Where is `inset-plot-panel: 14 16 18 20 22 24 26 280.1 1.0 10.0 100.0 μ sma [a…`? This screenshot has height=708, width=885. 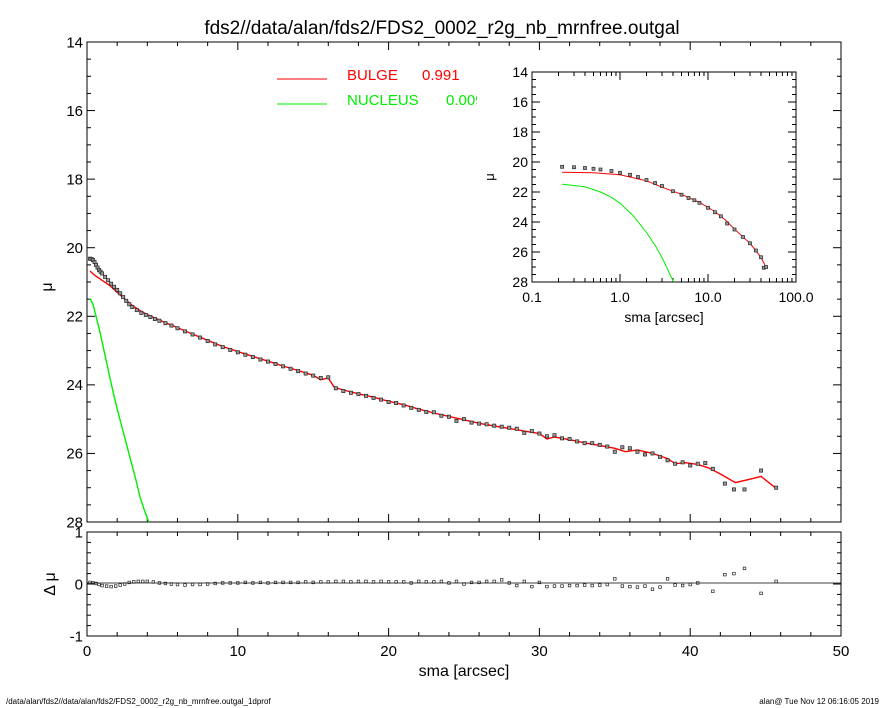 inset-plot-panel: 14 16 18 20 22 24 26 280.1 1.0 10.0 100.0 μ sma [a… is located at coordinates (654, 193).